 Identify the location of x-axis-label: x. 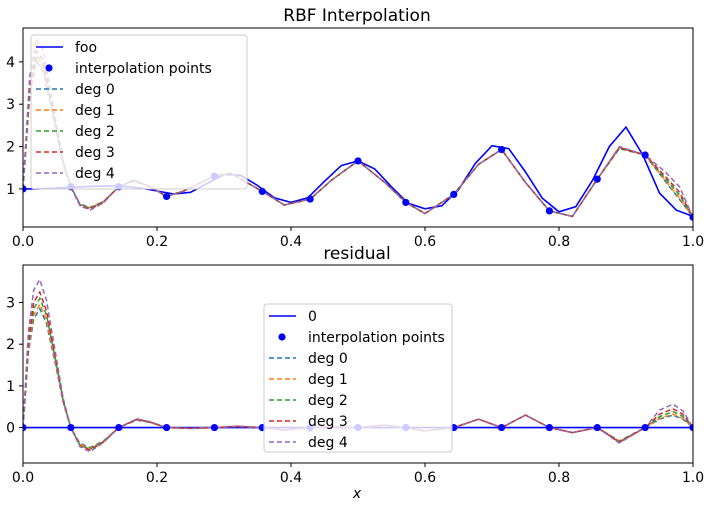
(357, 494).